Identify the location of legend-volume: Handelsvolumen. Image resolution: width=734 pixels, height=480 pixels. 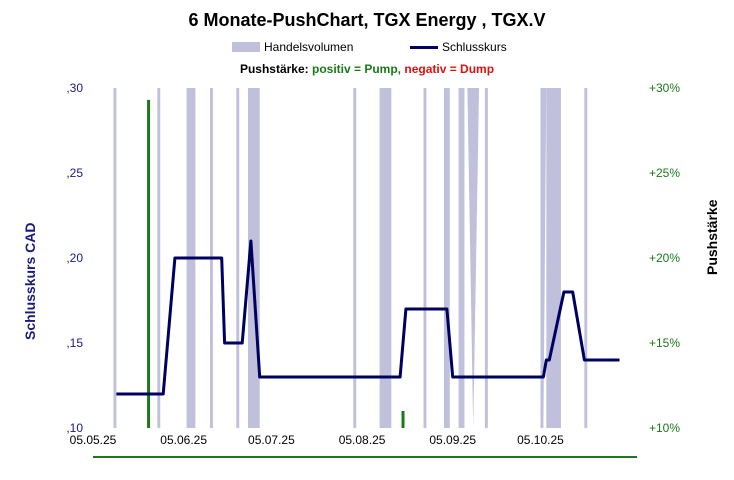
(292, 47).